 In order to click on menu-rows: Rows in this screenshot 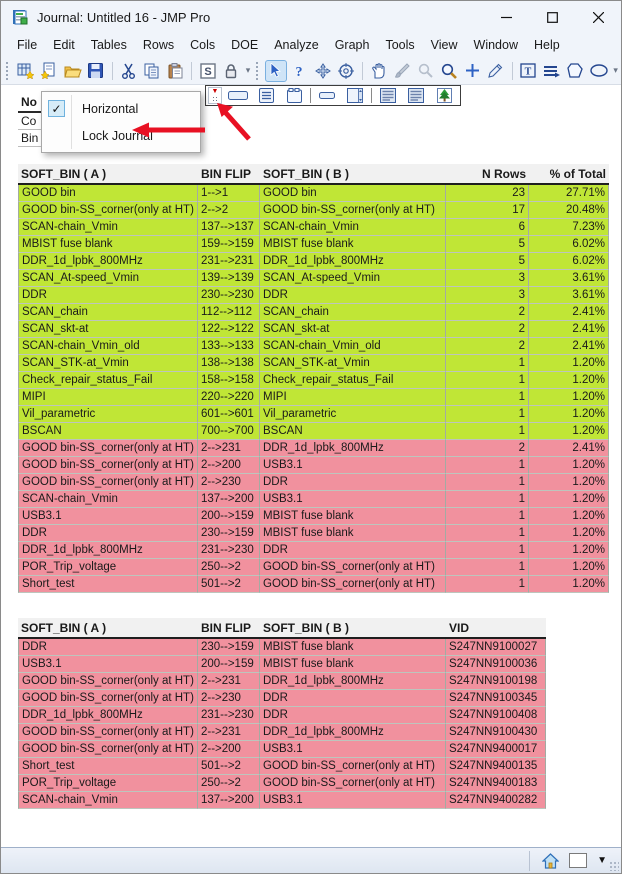, I will do `click(158, 45)`.